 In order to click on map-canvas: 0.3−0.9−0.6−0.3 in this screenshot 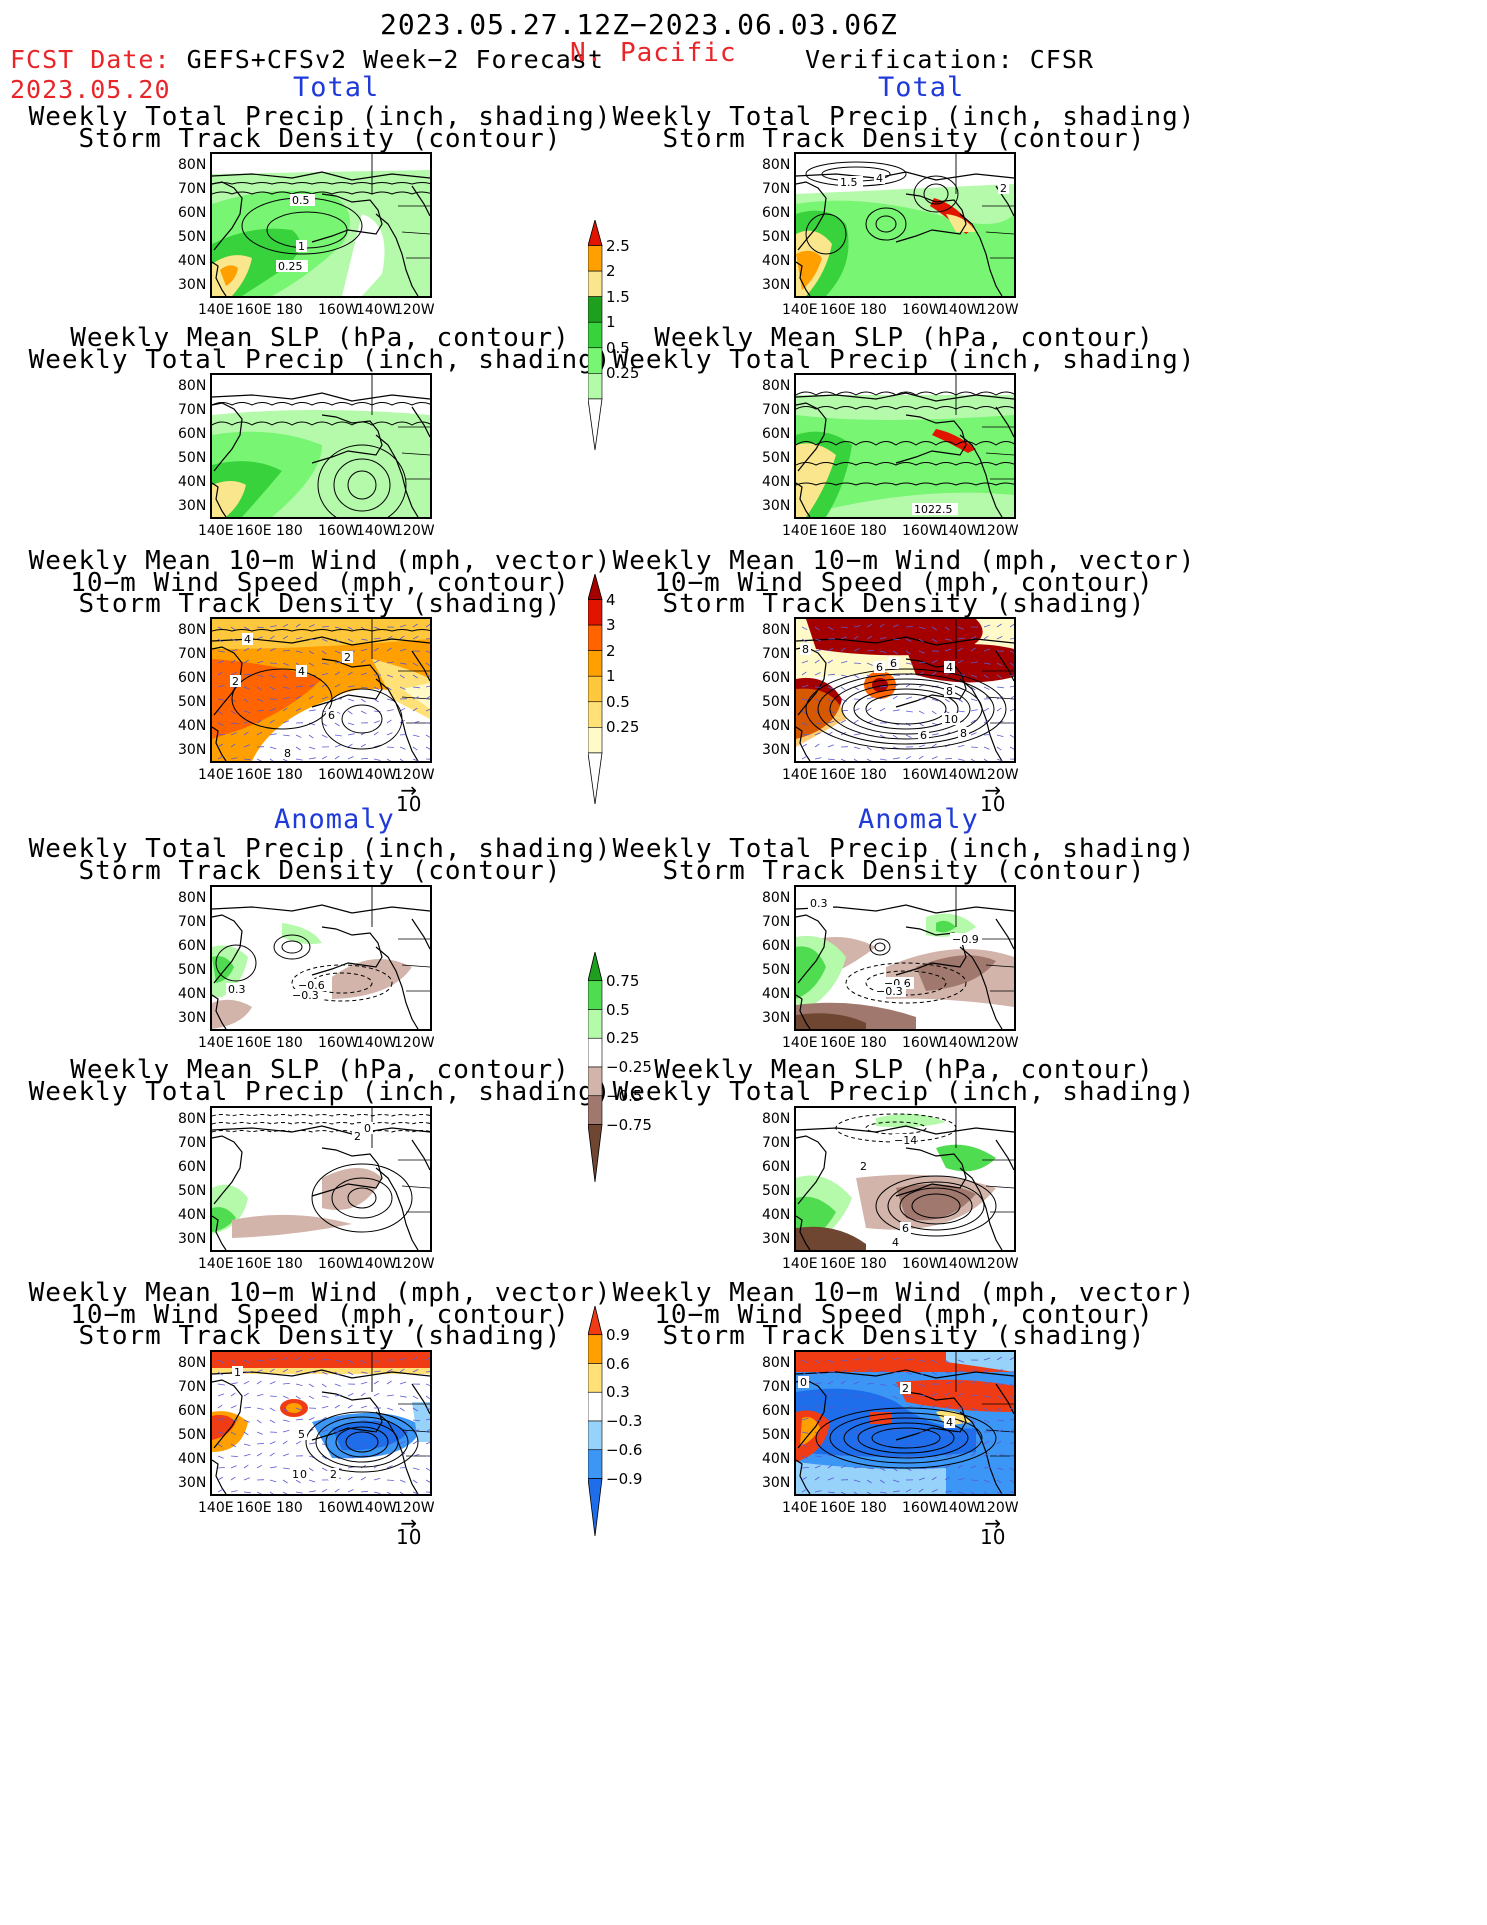, I will do `click(905, 958)`.